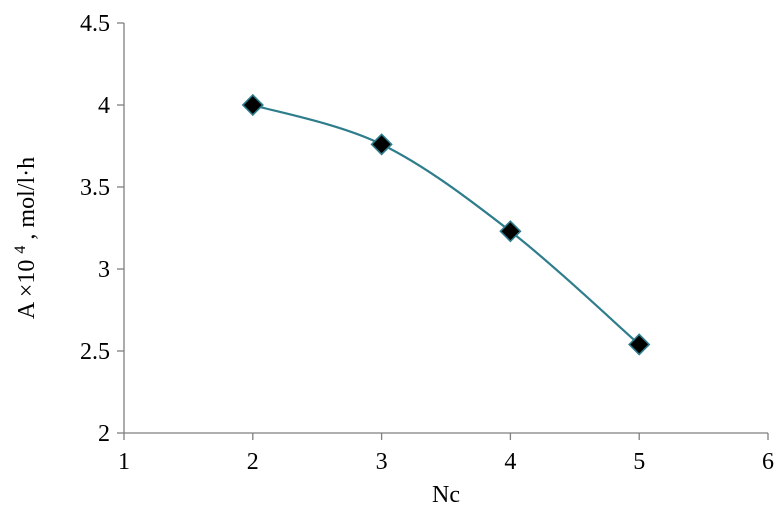  What do you see at coordinates (27, 290) in the screenshot?
I see `y-axis-title-base: A ×10` at bounding box center [27, 290].